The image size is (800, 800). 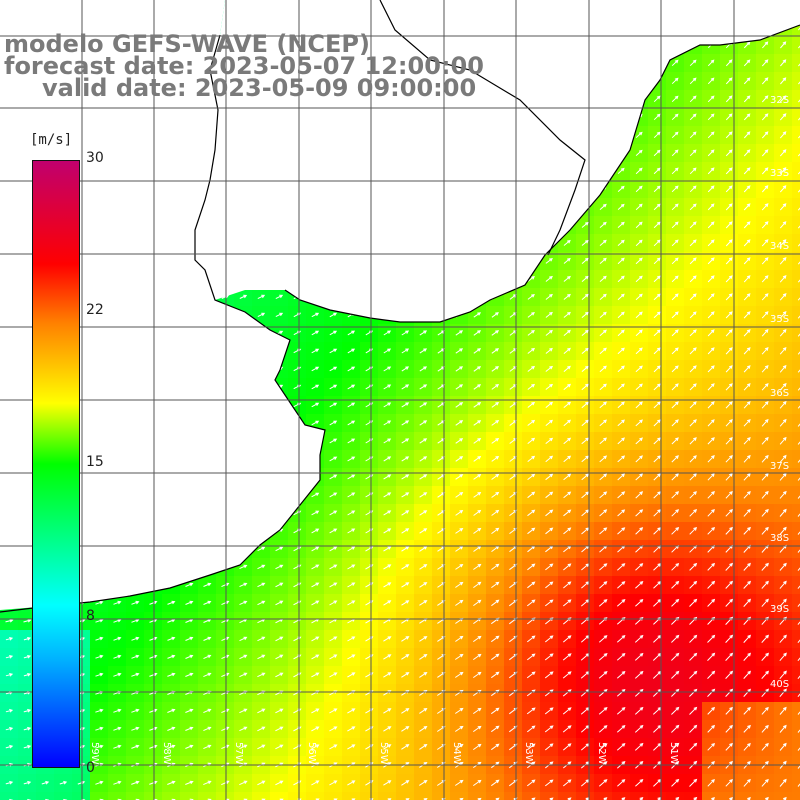 I want to click on legend-tick-8: 8, so click(x=90, y=616).